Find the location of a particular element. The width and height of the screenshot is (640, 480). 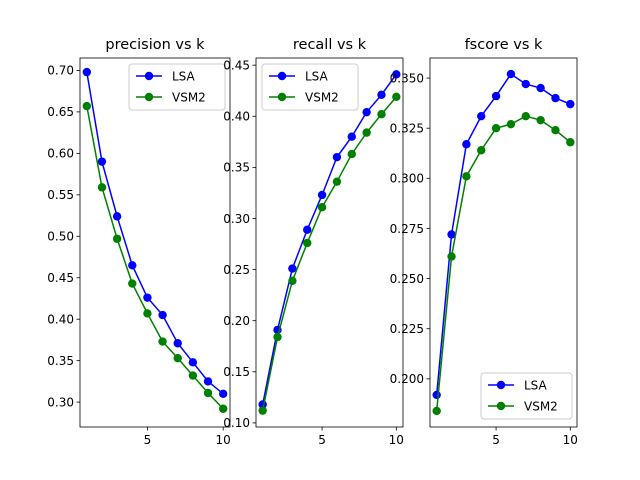

y-tick-label: 0.25 is located at coordinates (236, 270).